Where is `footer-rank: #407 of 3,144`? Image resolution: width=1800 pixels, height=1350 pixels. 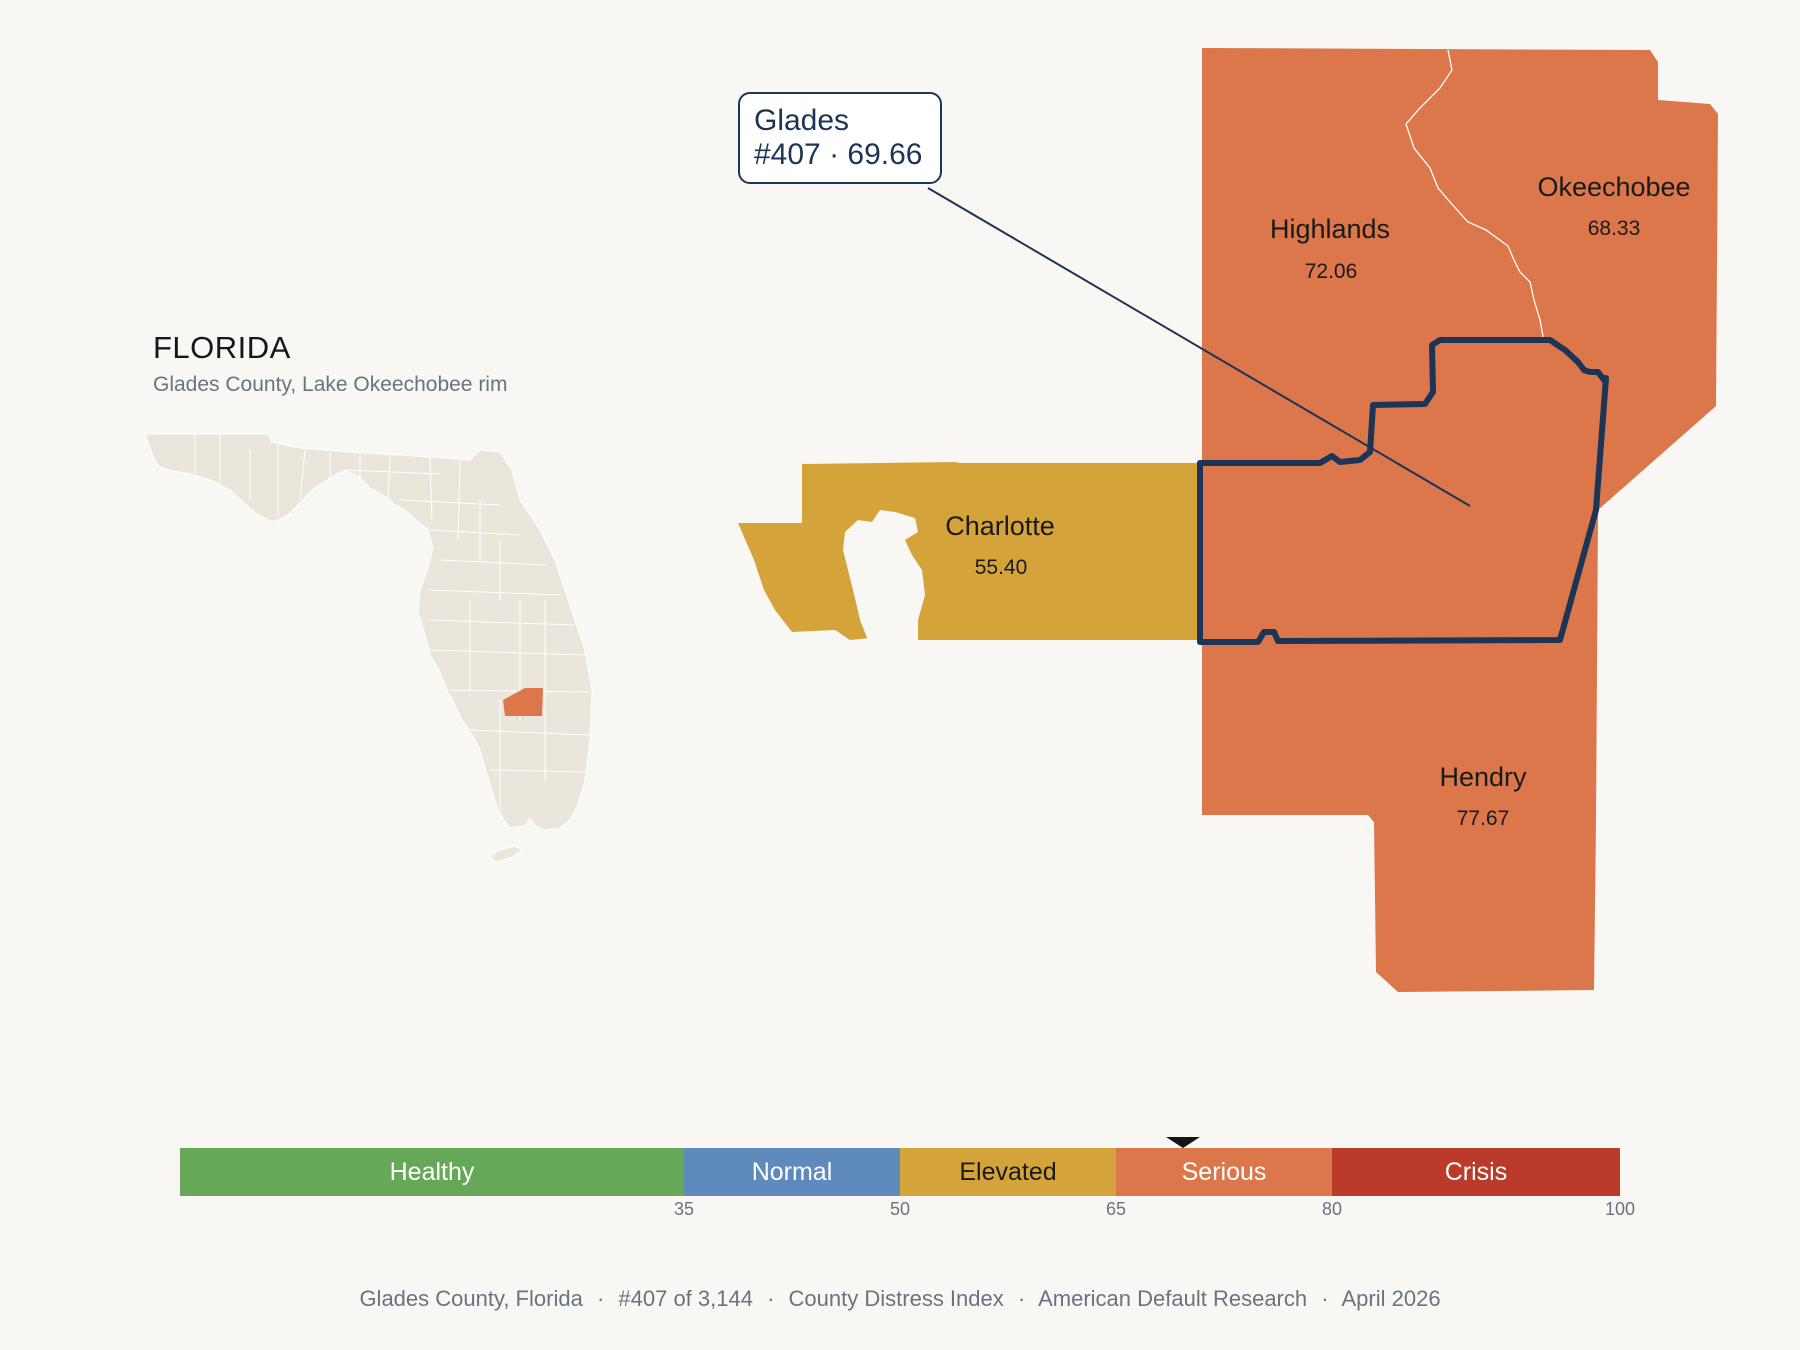
footer-rank: #407 of 3,144 is located at coordinates (685, 1298).